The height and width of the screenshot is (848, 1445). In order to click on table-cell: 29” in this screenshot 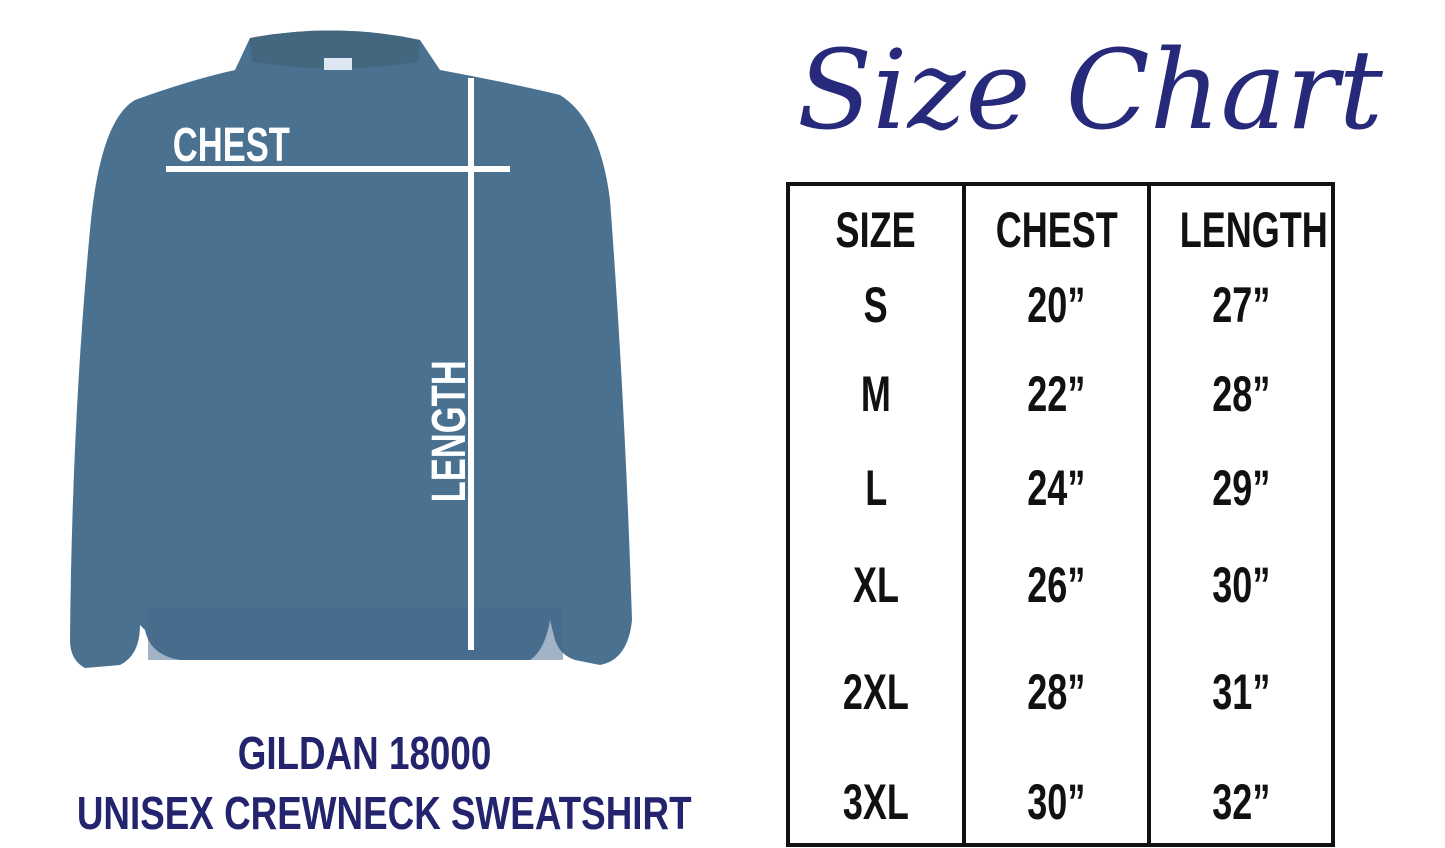, I will do `click(1241, 488)`.